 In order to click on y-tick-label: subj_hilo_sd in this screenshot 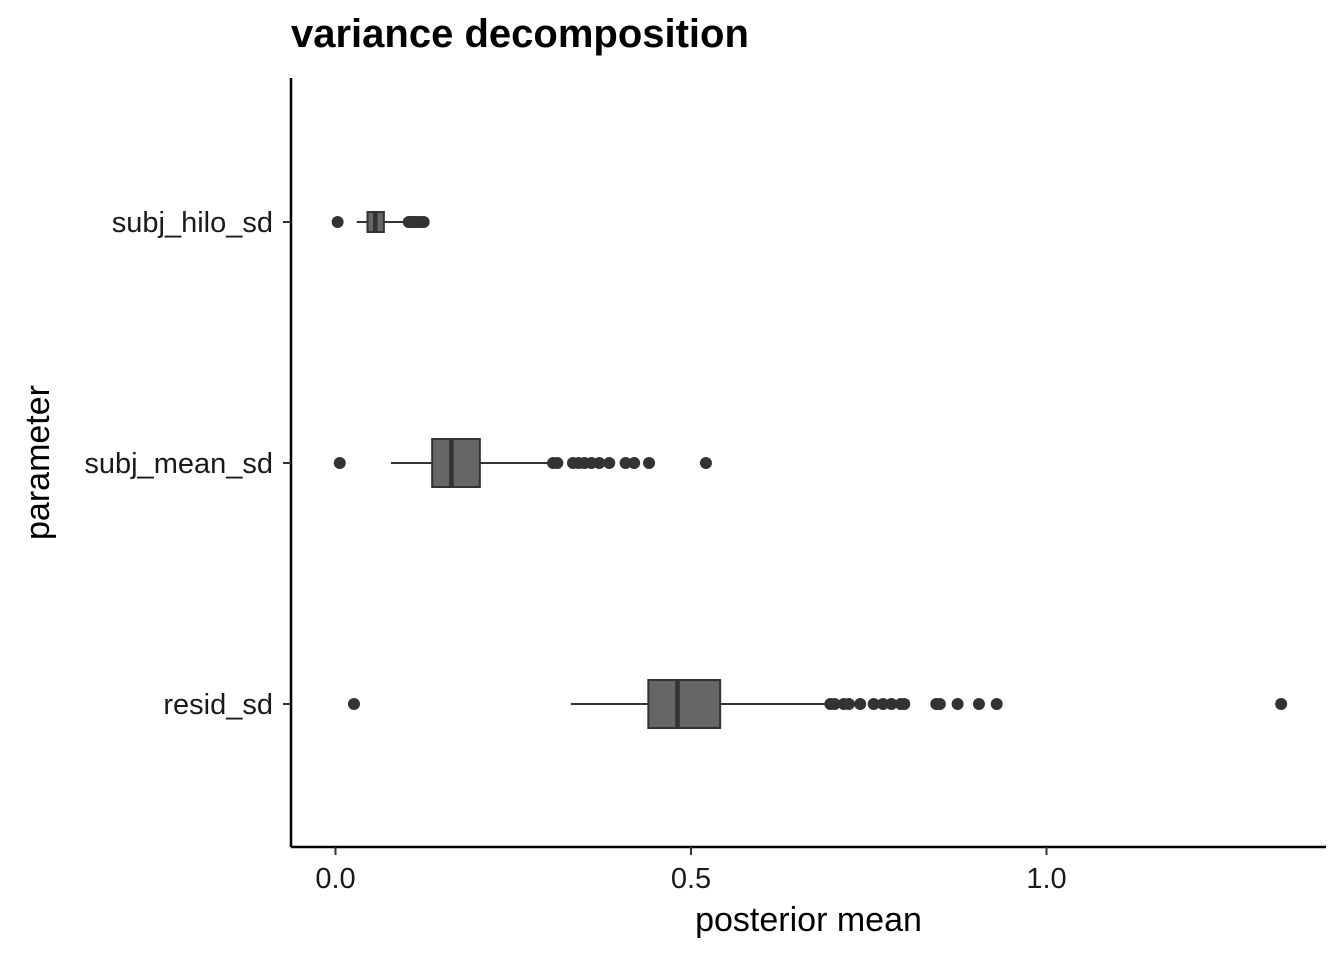, I will do `click(192, 223)`.